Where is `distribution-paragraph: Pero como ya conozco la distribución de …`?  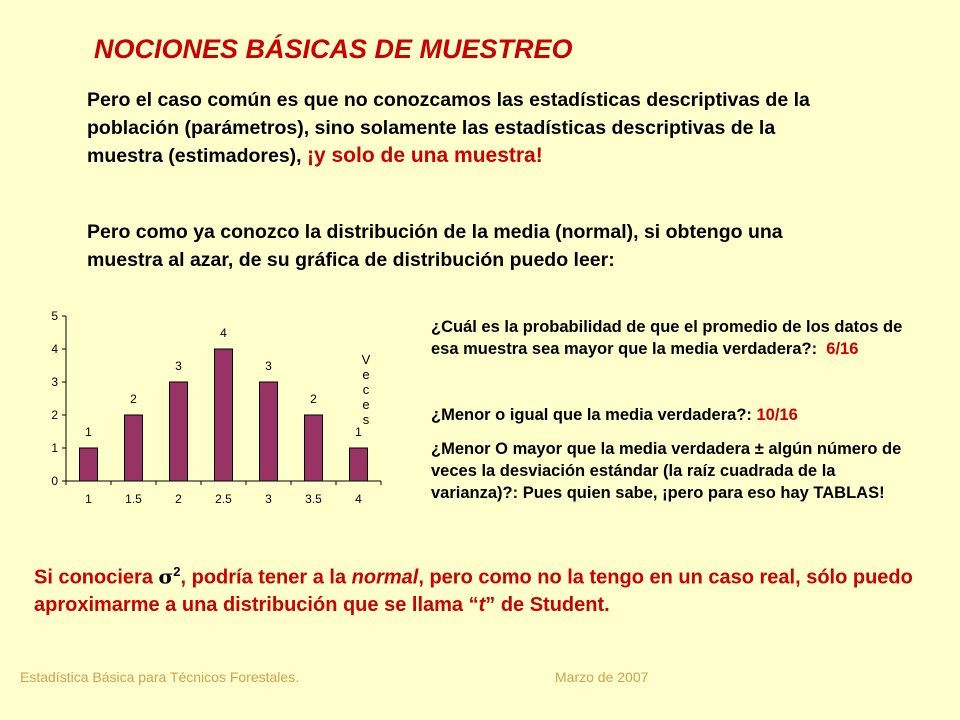
distribution-paragraph: Pero como ya conozco la distribución de … is located at coordinates (435, 246).